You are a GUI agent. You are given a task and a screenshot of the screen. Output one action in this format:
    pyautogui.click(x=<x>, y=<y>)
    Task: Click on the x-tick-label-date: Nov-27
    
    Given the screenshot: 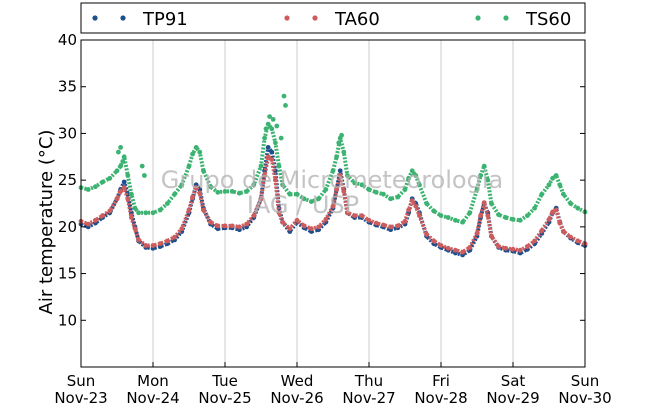 What is the action you would take?
    pyautogui.click(x=368, y=398)
    